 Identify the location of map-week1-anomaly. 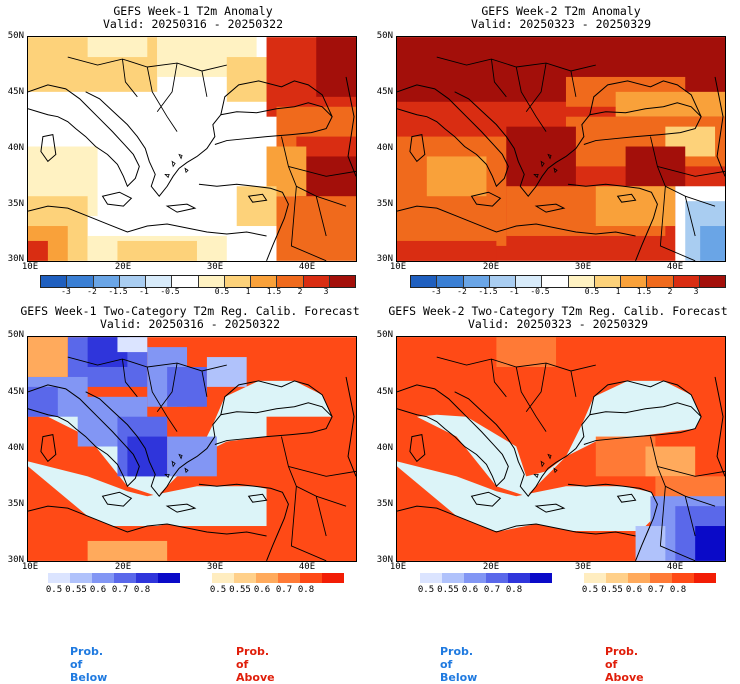
(192, 149).